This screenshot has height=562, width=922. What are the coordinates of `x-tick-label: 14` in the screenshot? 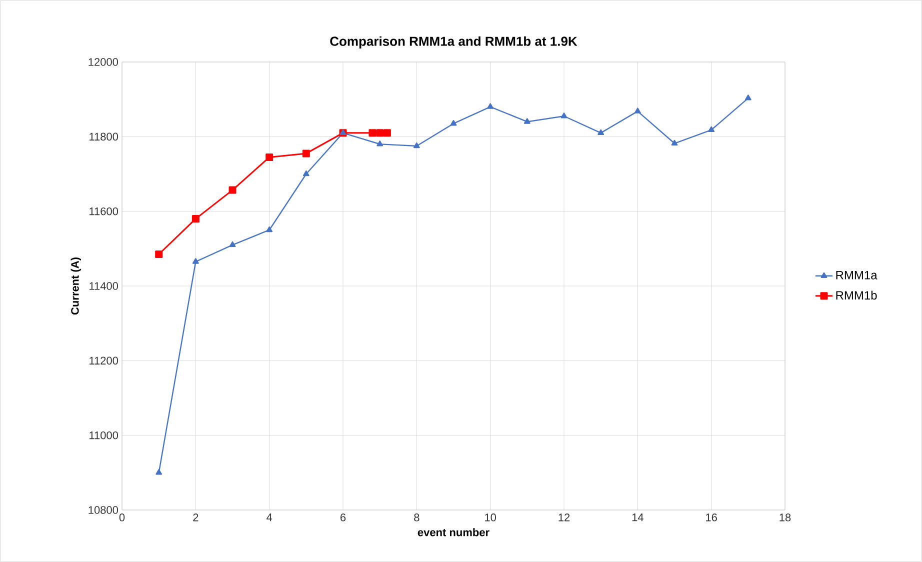 It's located at (638, 518).